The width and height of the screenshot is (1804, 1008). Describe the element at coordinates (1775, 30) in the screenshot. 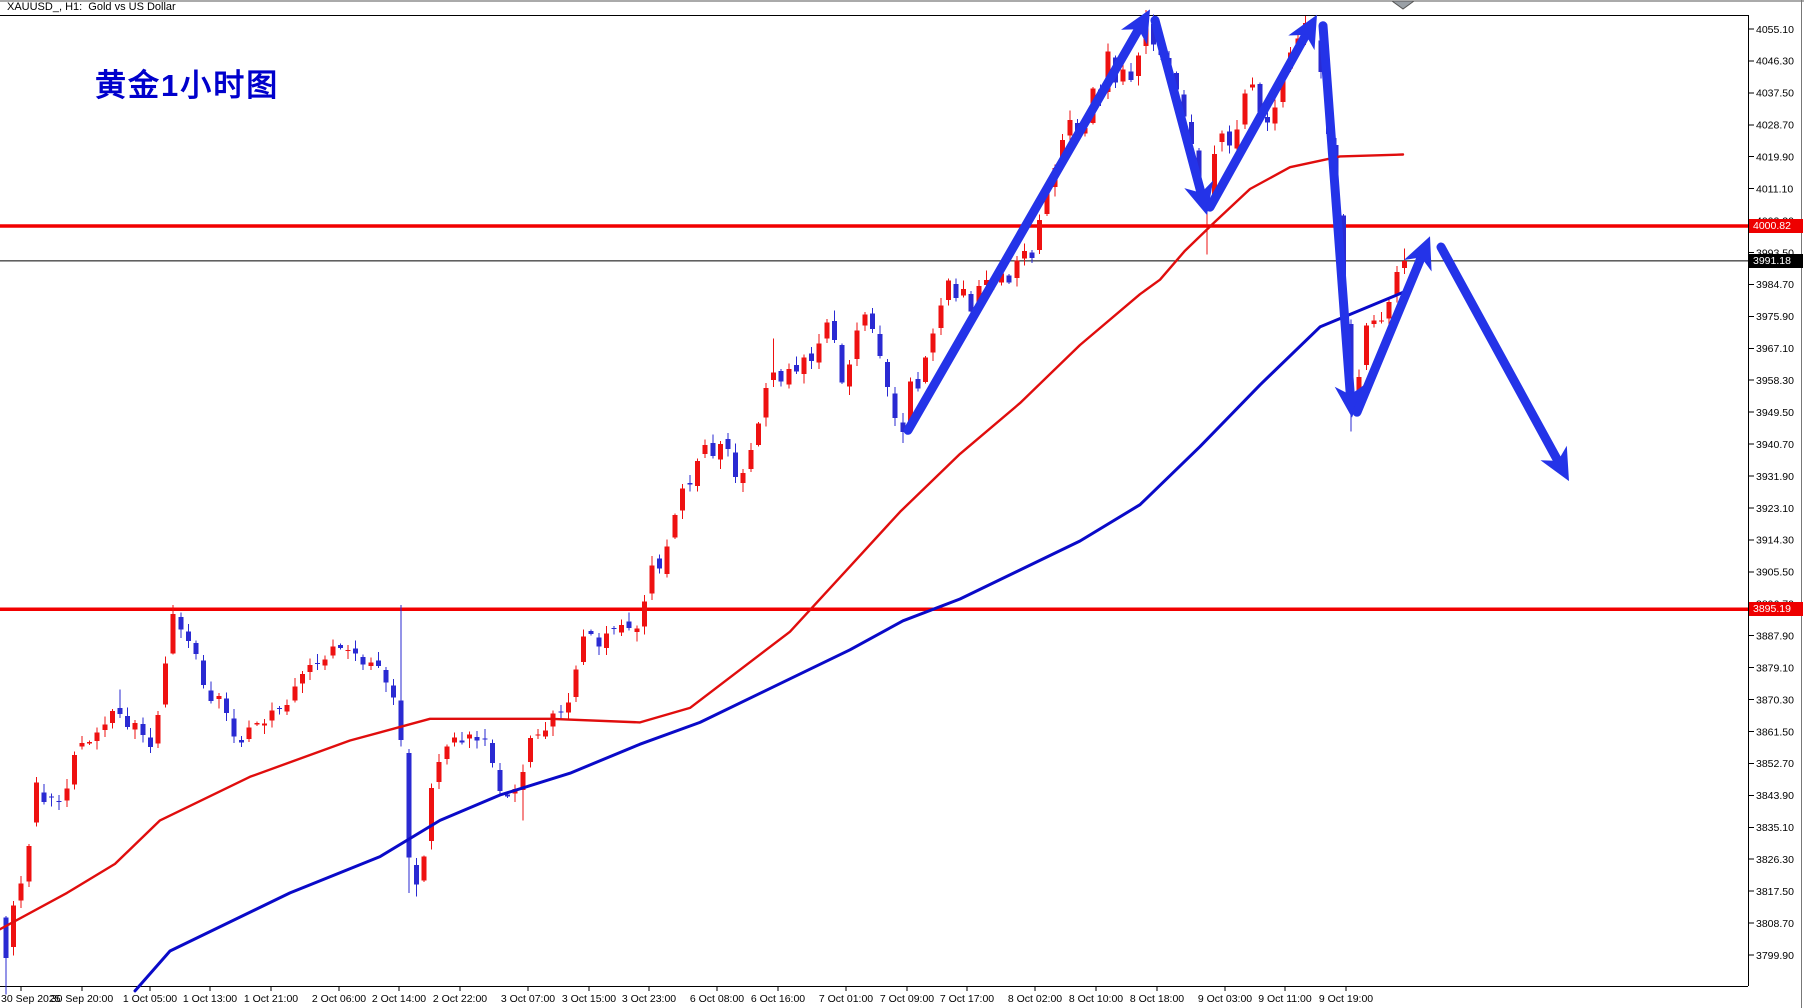

I see `price-tick-label: 4055.10` at that location.